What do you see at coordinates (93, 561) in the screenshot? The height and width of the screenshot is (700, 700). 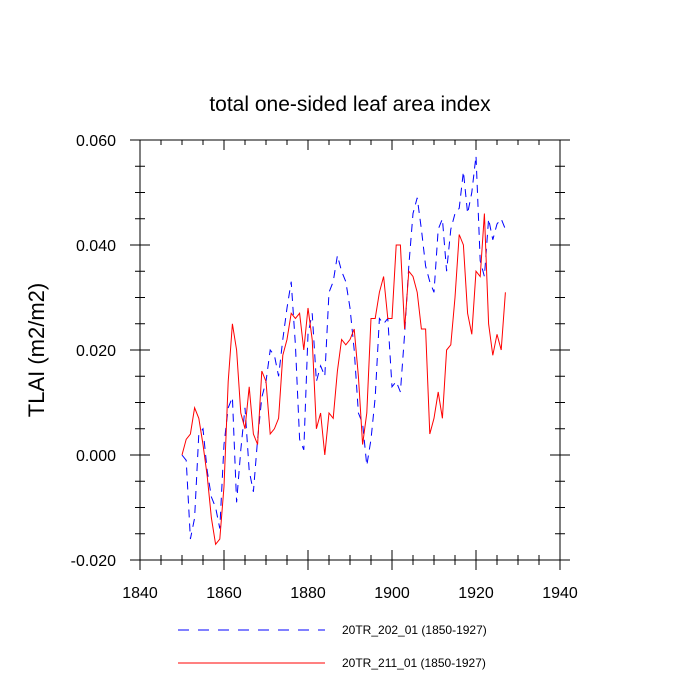 I see `y-tick-label: -0.020` at bounding box center [93, 561].